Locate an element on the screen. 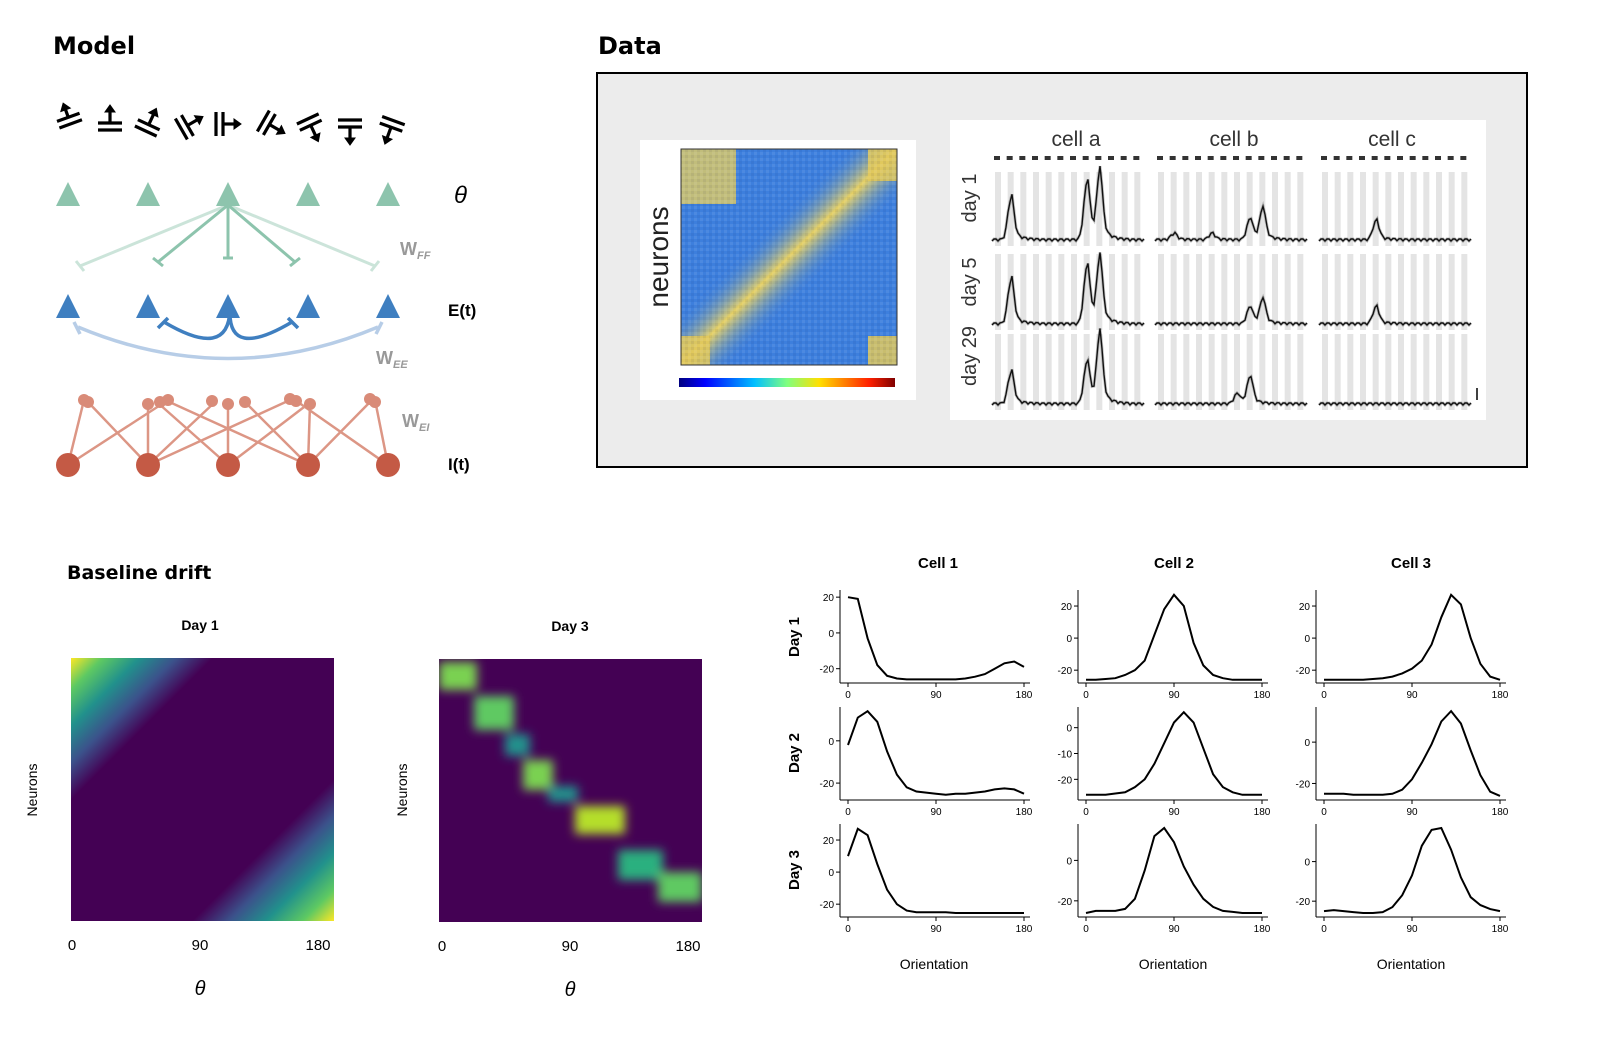 This screenshot has width=1604, height=1037. heatmap-ylabel: neurons is located at coordinates (658, 256).